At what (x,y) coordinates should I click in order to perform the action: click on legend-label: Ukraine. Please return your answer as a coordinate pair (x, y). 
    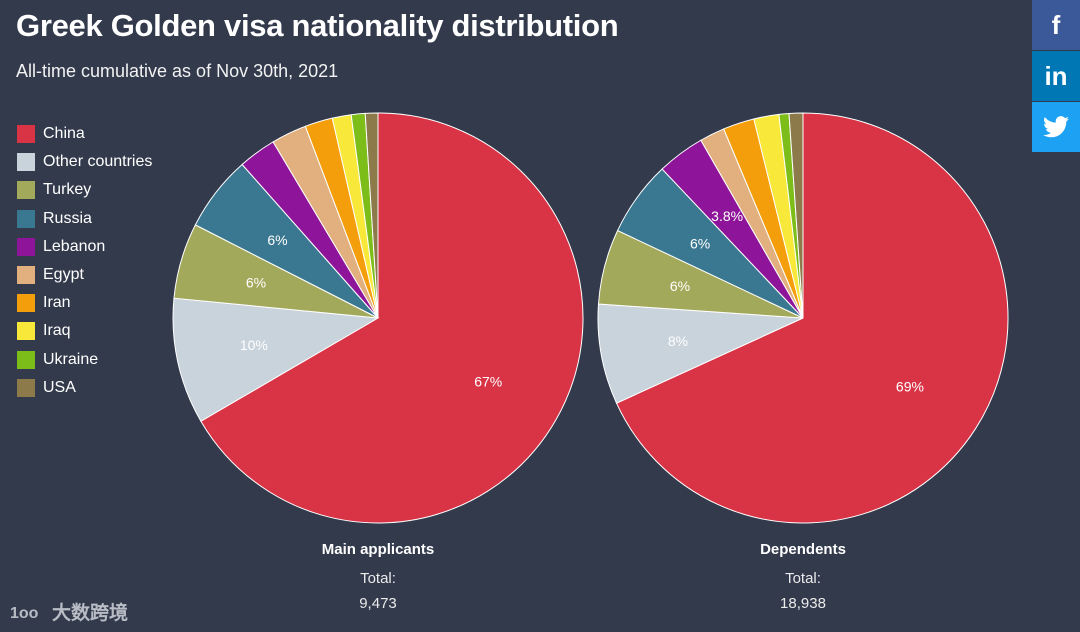
    Looking at the image, I should click on (71, 359).